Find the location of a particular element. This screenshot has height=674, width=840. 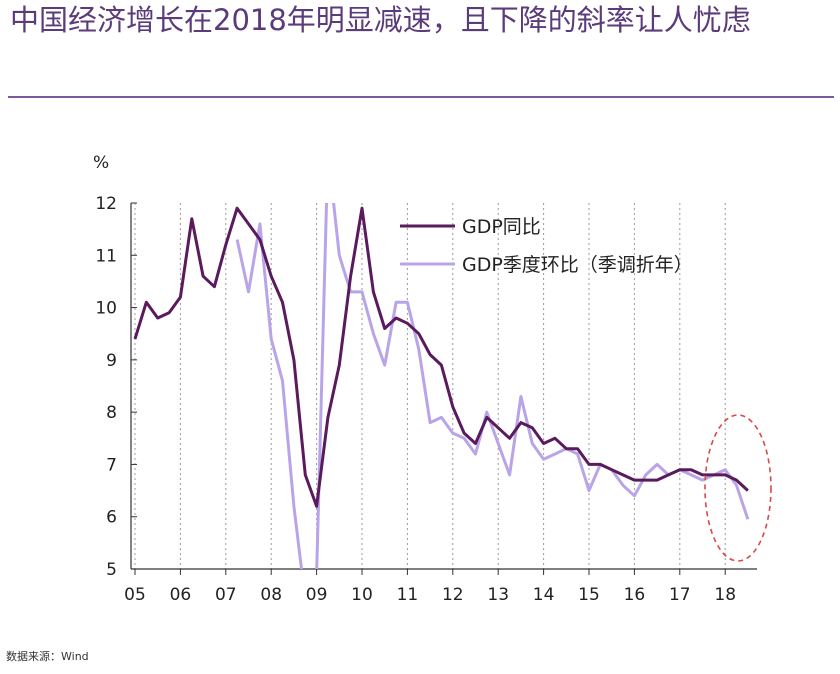

y-tick-labels: 5 6 7 8 9 10 11 12 is located at coordinates (106, 387).